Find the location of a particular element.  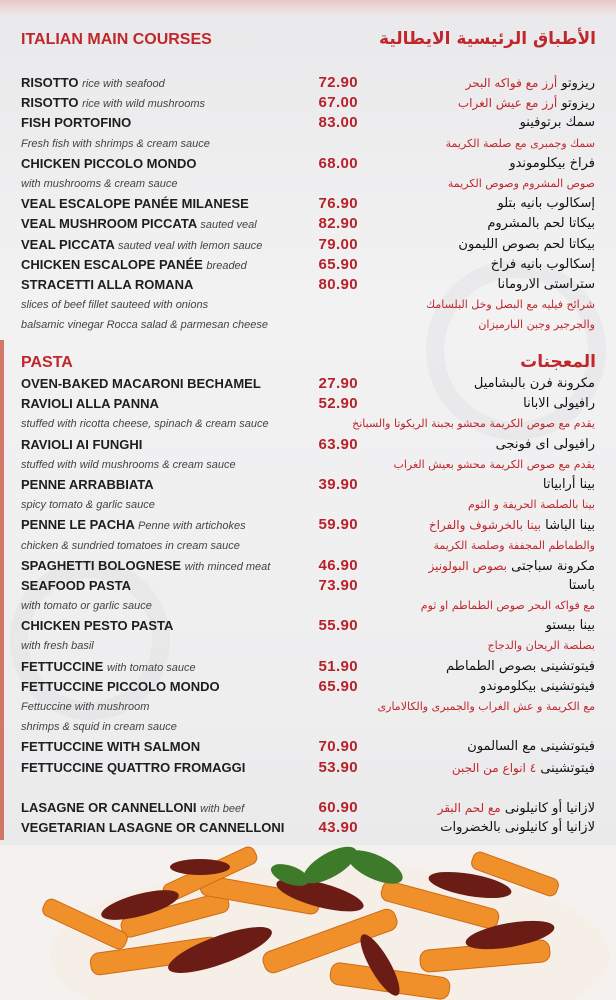

item-name-arabic: ستراستى الارومانا is located at coordinates (546, 284).